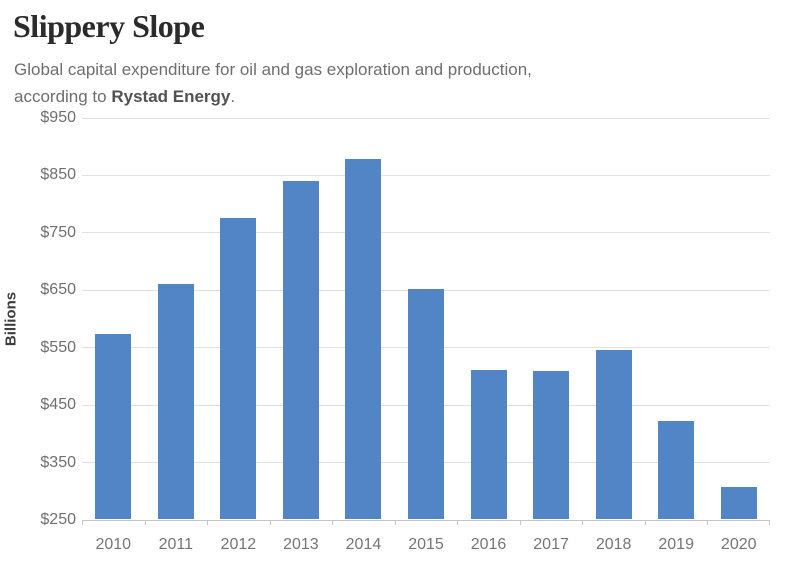  Describe the element at coordinates (58, 405) in the screenshot. I see `y-tick-label: $450` at that location.